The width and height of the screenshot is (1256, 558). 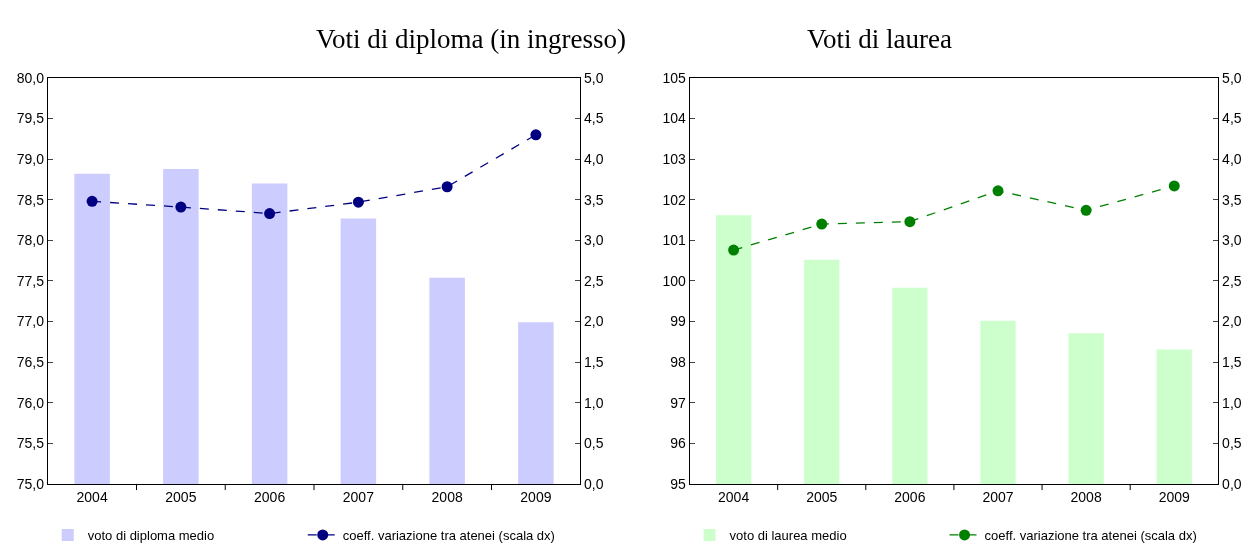 I want to click on y-tick-label: 79,0, so click(x=30, y=159).